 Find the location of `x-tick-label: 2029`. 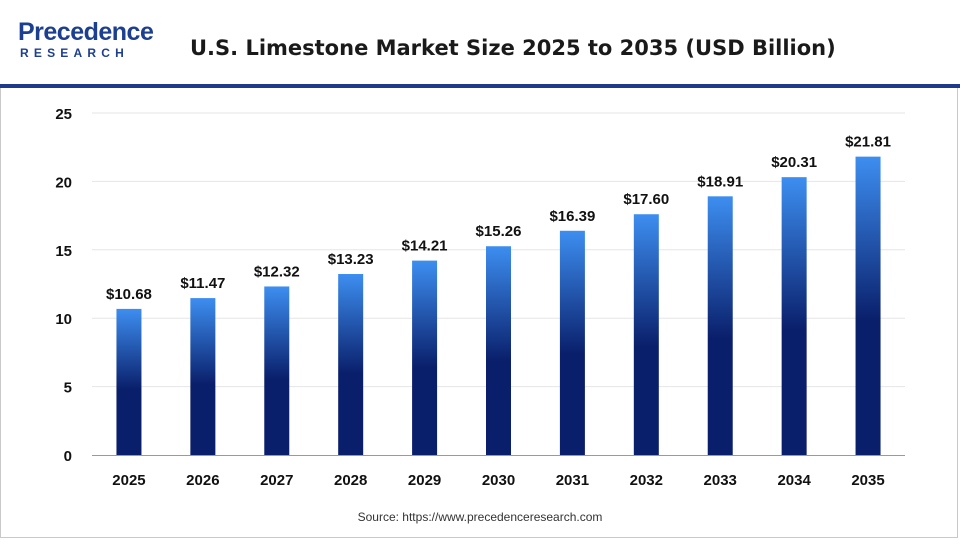

x-tick-label: 2029 is located at coordinates (424, 480).